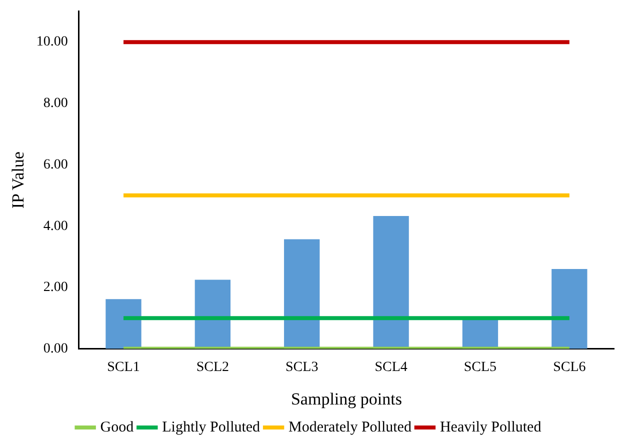  Describe the element at coordinates (52, 42) in the screenshot. I see `y-tick-label: 10.00` at that location.